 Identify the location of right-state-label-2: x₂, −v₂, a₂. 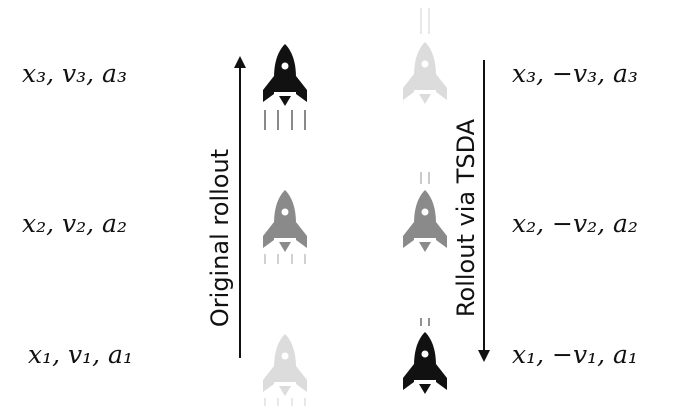
(575, 223).